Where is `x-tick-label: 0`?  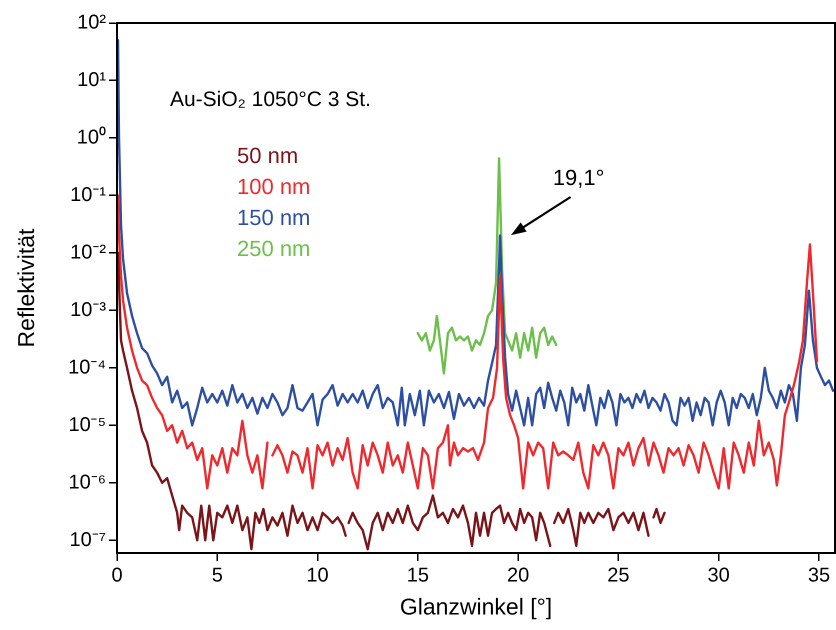 x-tick-label: 0 is located at coordinates (117, 575).